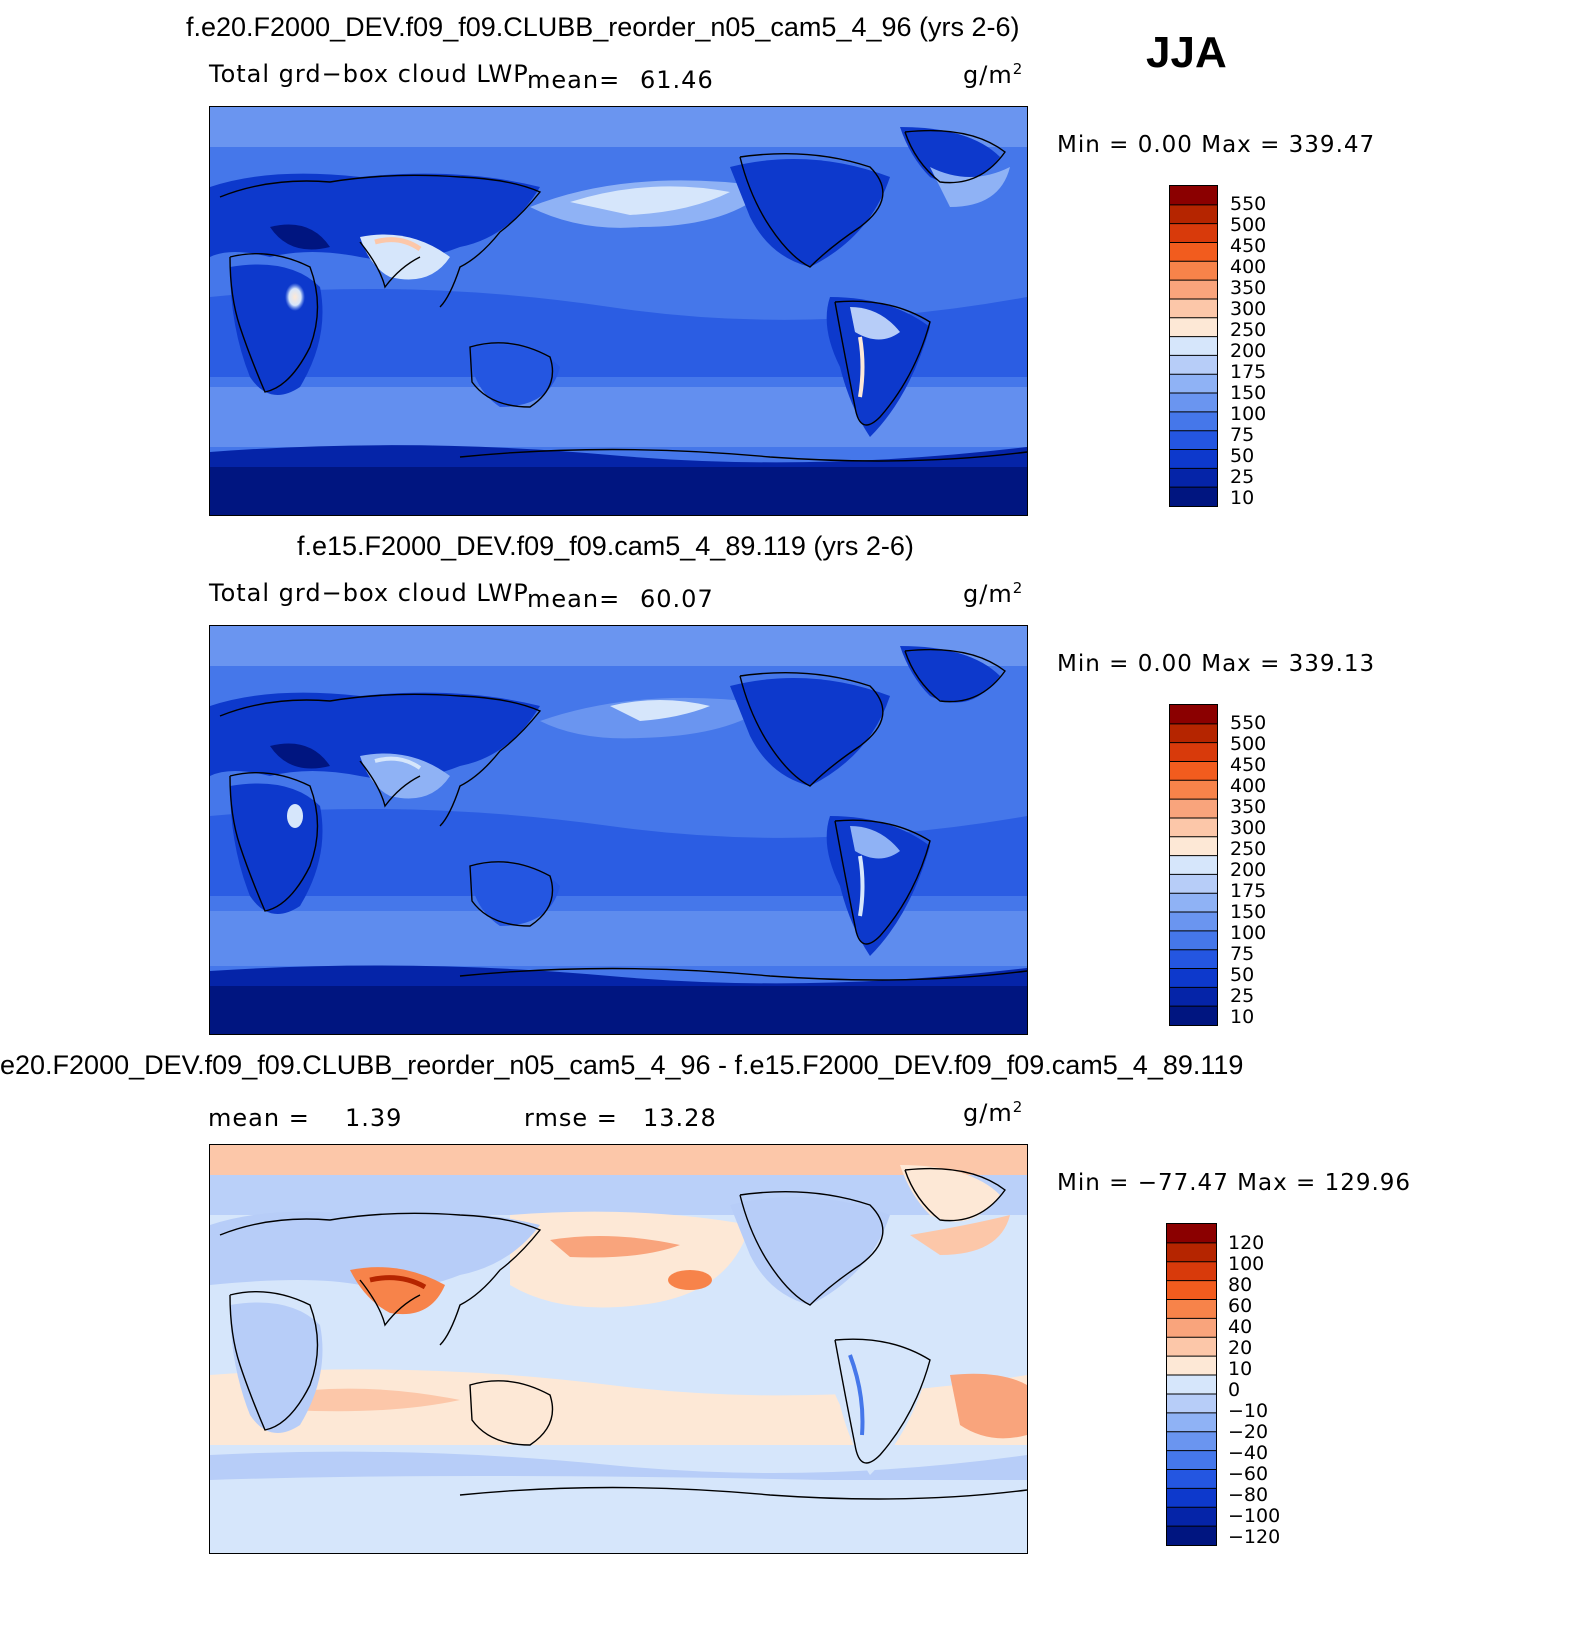 This screenshot has width=1569, height=1647. Describe the element at coordinates (680, 1118) in the screenshot. I see `panel3-rmse-value: 13.28` at that location.